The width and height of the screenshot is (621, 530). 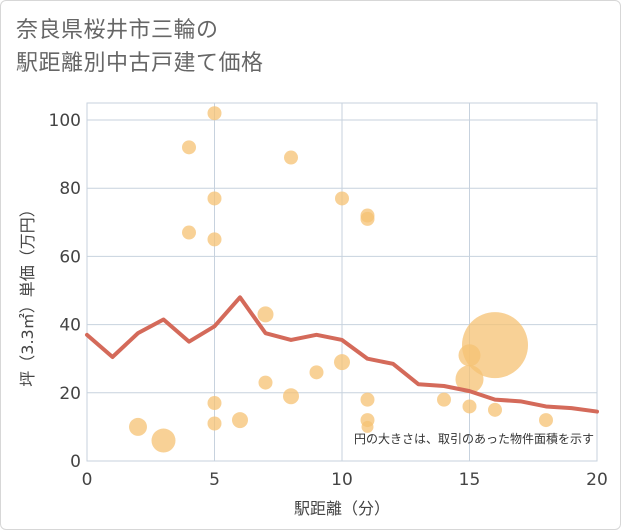 I want to click on chart-title-line2: 駅距離別中古戸建て価格, so click(x=140, y=63).